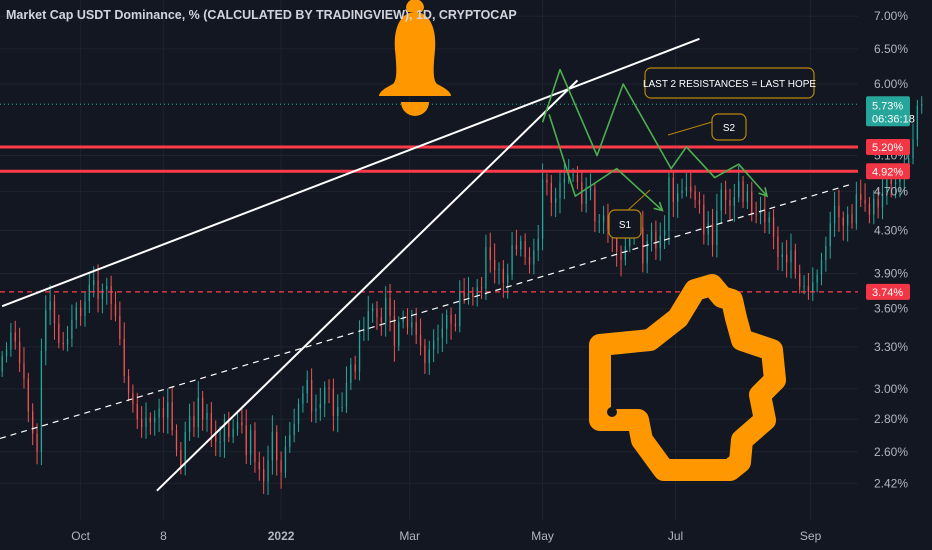 This screenshot has width=932, height=550. I want to click on callout-last-hope: LAST 2 RESISTANCES = LAST HOPE, so click(729, 83).